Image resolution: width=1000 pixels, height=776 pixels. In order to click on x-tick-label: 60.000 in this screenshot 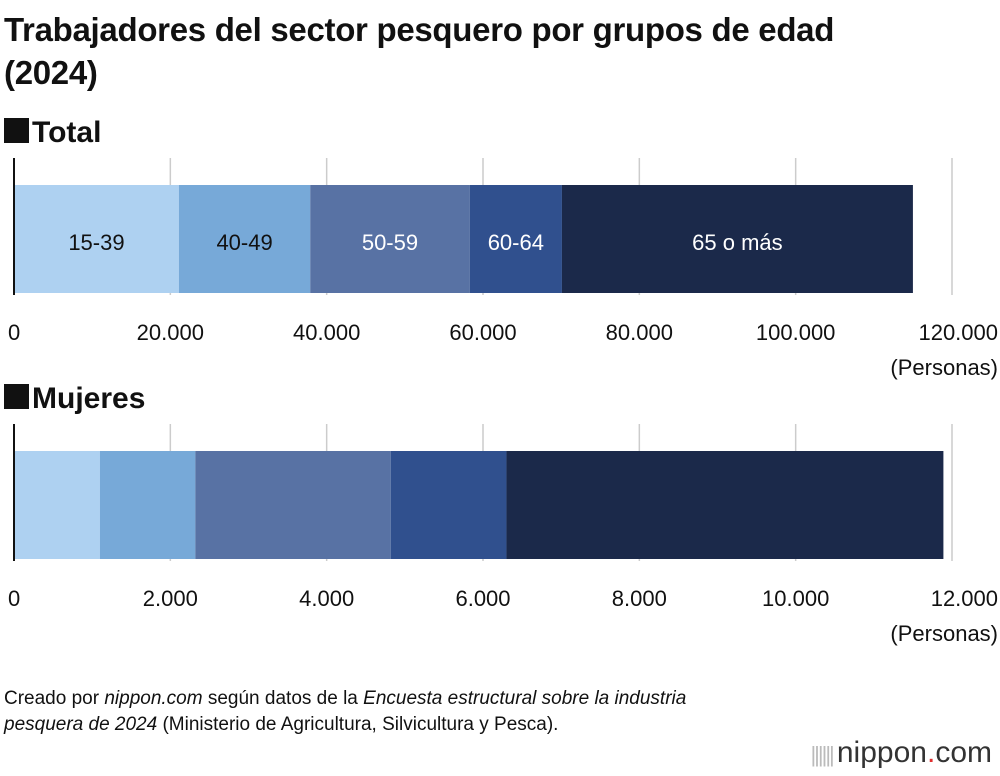, I will do `click(482, 332)`.